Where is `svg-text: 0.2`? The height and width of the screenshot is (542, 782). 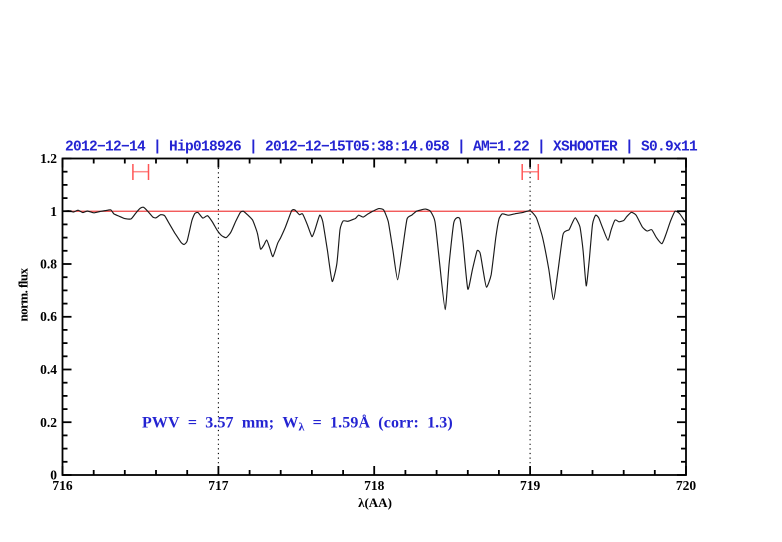
svg-text: 0.2 is located at coordinates (48, 422).